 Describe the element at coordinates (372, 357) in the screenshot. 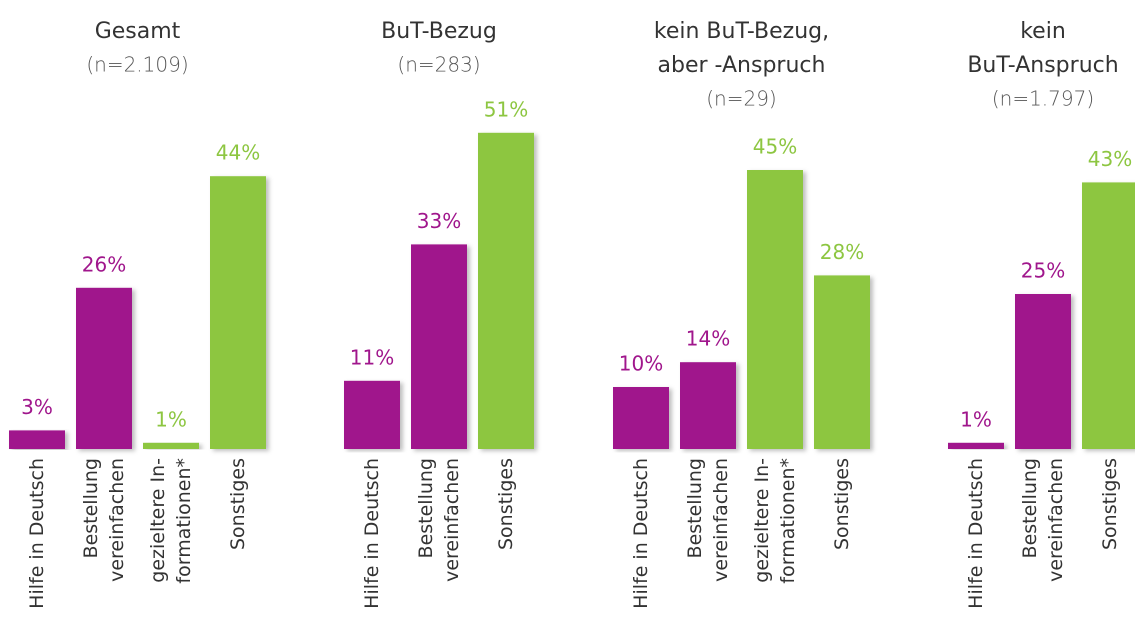

I see `value-label: 11%` at that location.